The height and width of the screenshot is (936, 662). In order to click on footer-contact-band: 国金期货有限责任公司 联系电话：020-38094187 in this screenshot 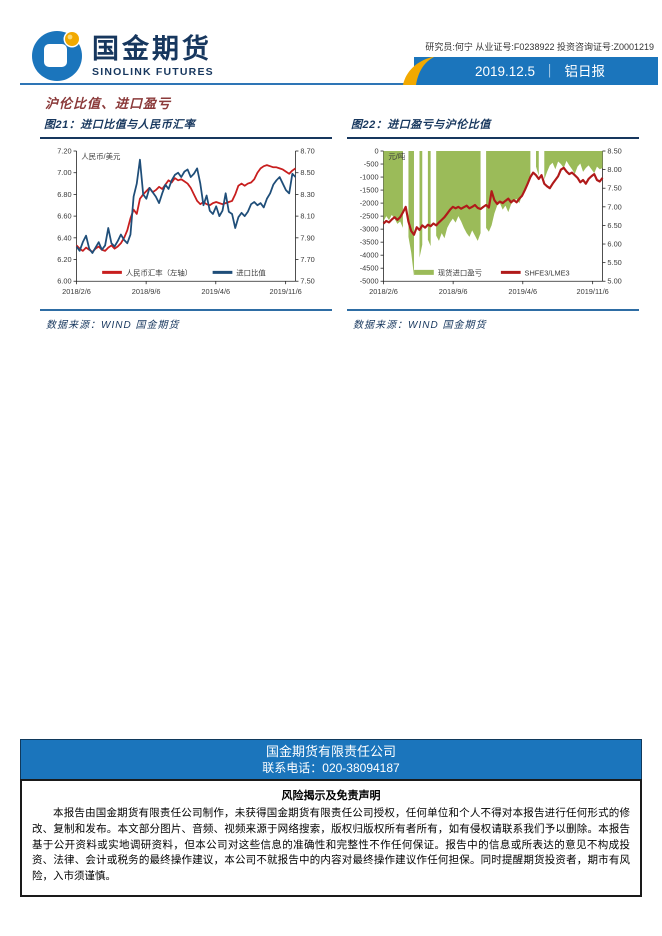, I will do `click(331, 760)`.